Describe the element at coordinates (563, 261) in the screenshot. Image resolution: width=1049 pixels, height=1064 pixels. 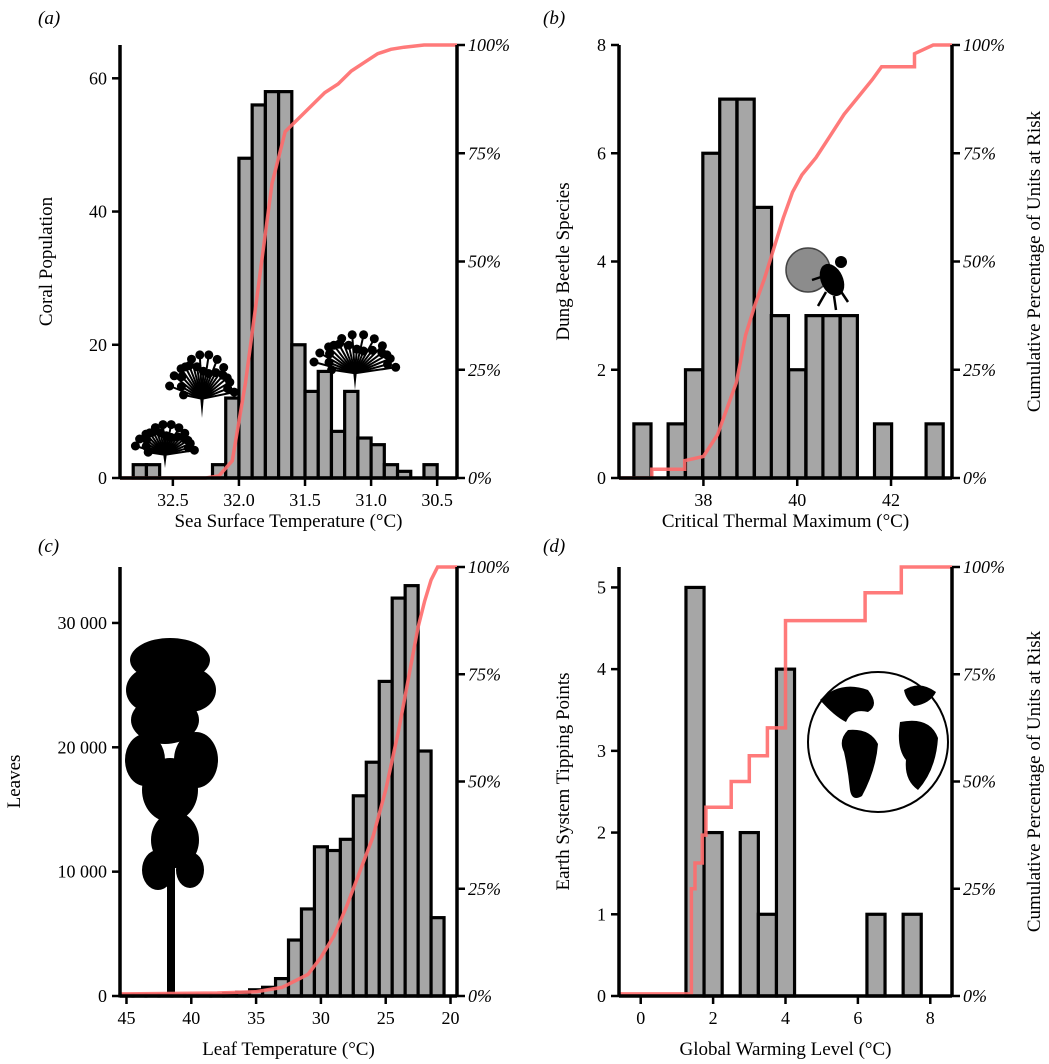
I see `y-axis-label: Dung Beetle Species` at that location.